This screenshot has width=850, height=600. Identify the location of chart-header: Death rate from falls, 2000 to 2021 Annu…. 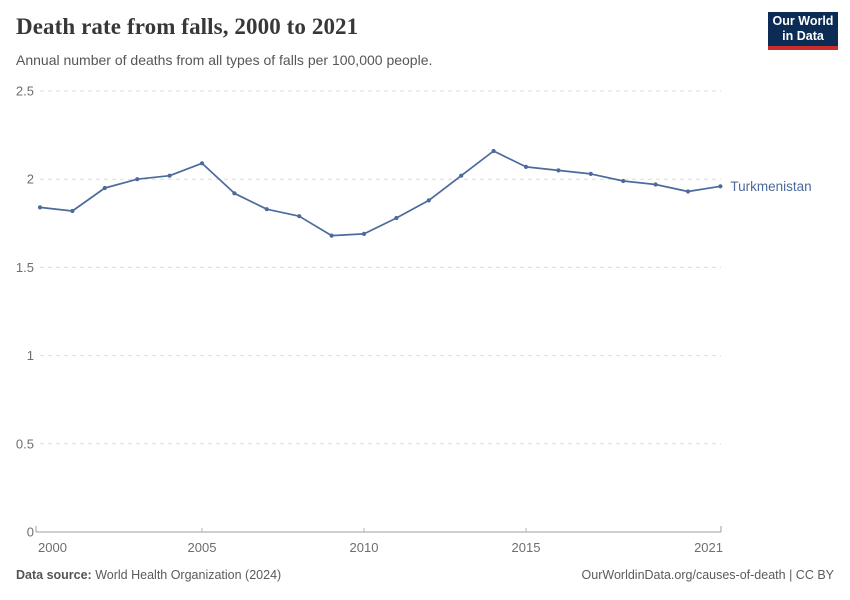
(425, 40).